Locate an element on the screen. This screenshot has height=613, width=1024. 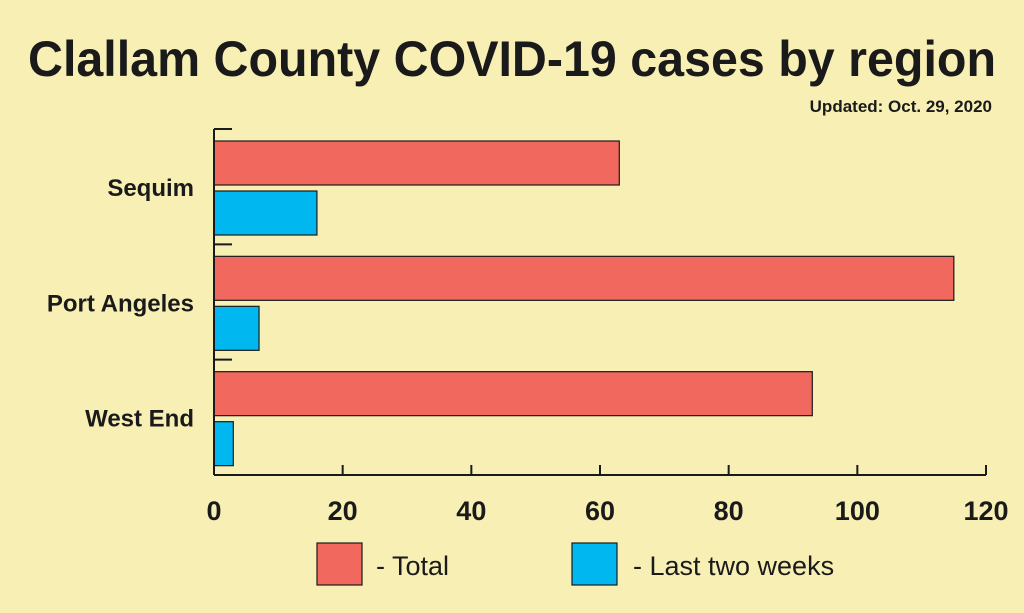
legend-group: - Total - Last two weeks is located at coordinates (575, 564).